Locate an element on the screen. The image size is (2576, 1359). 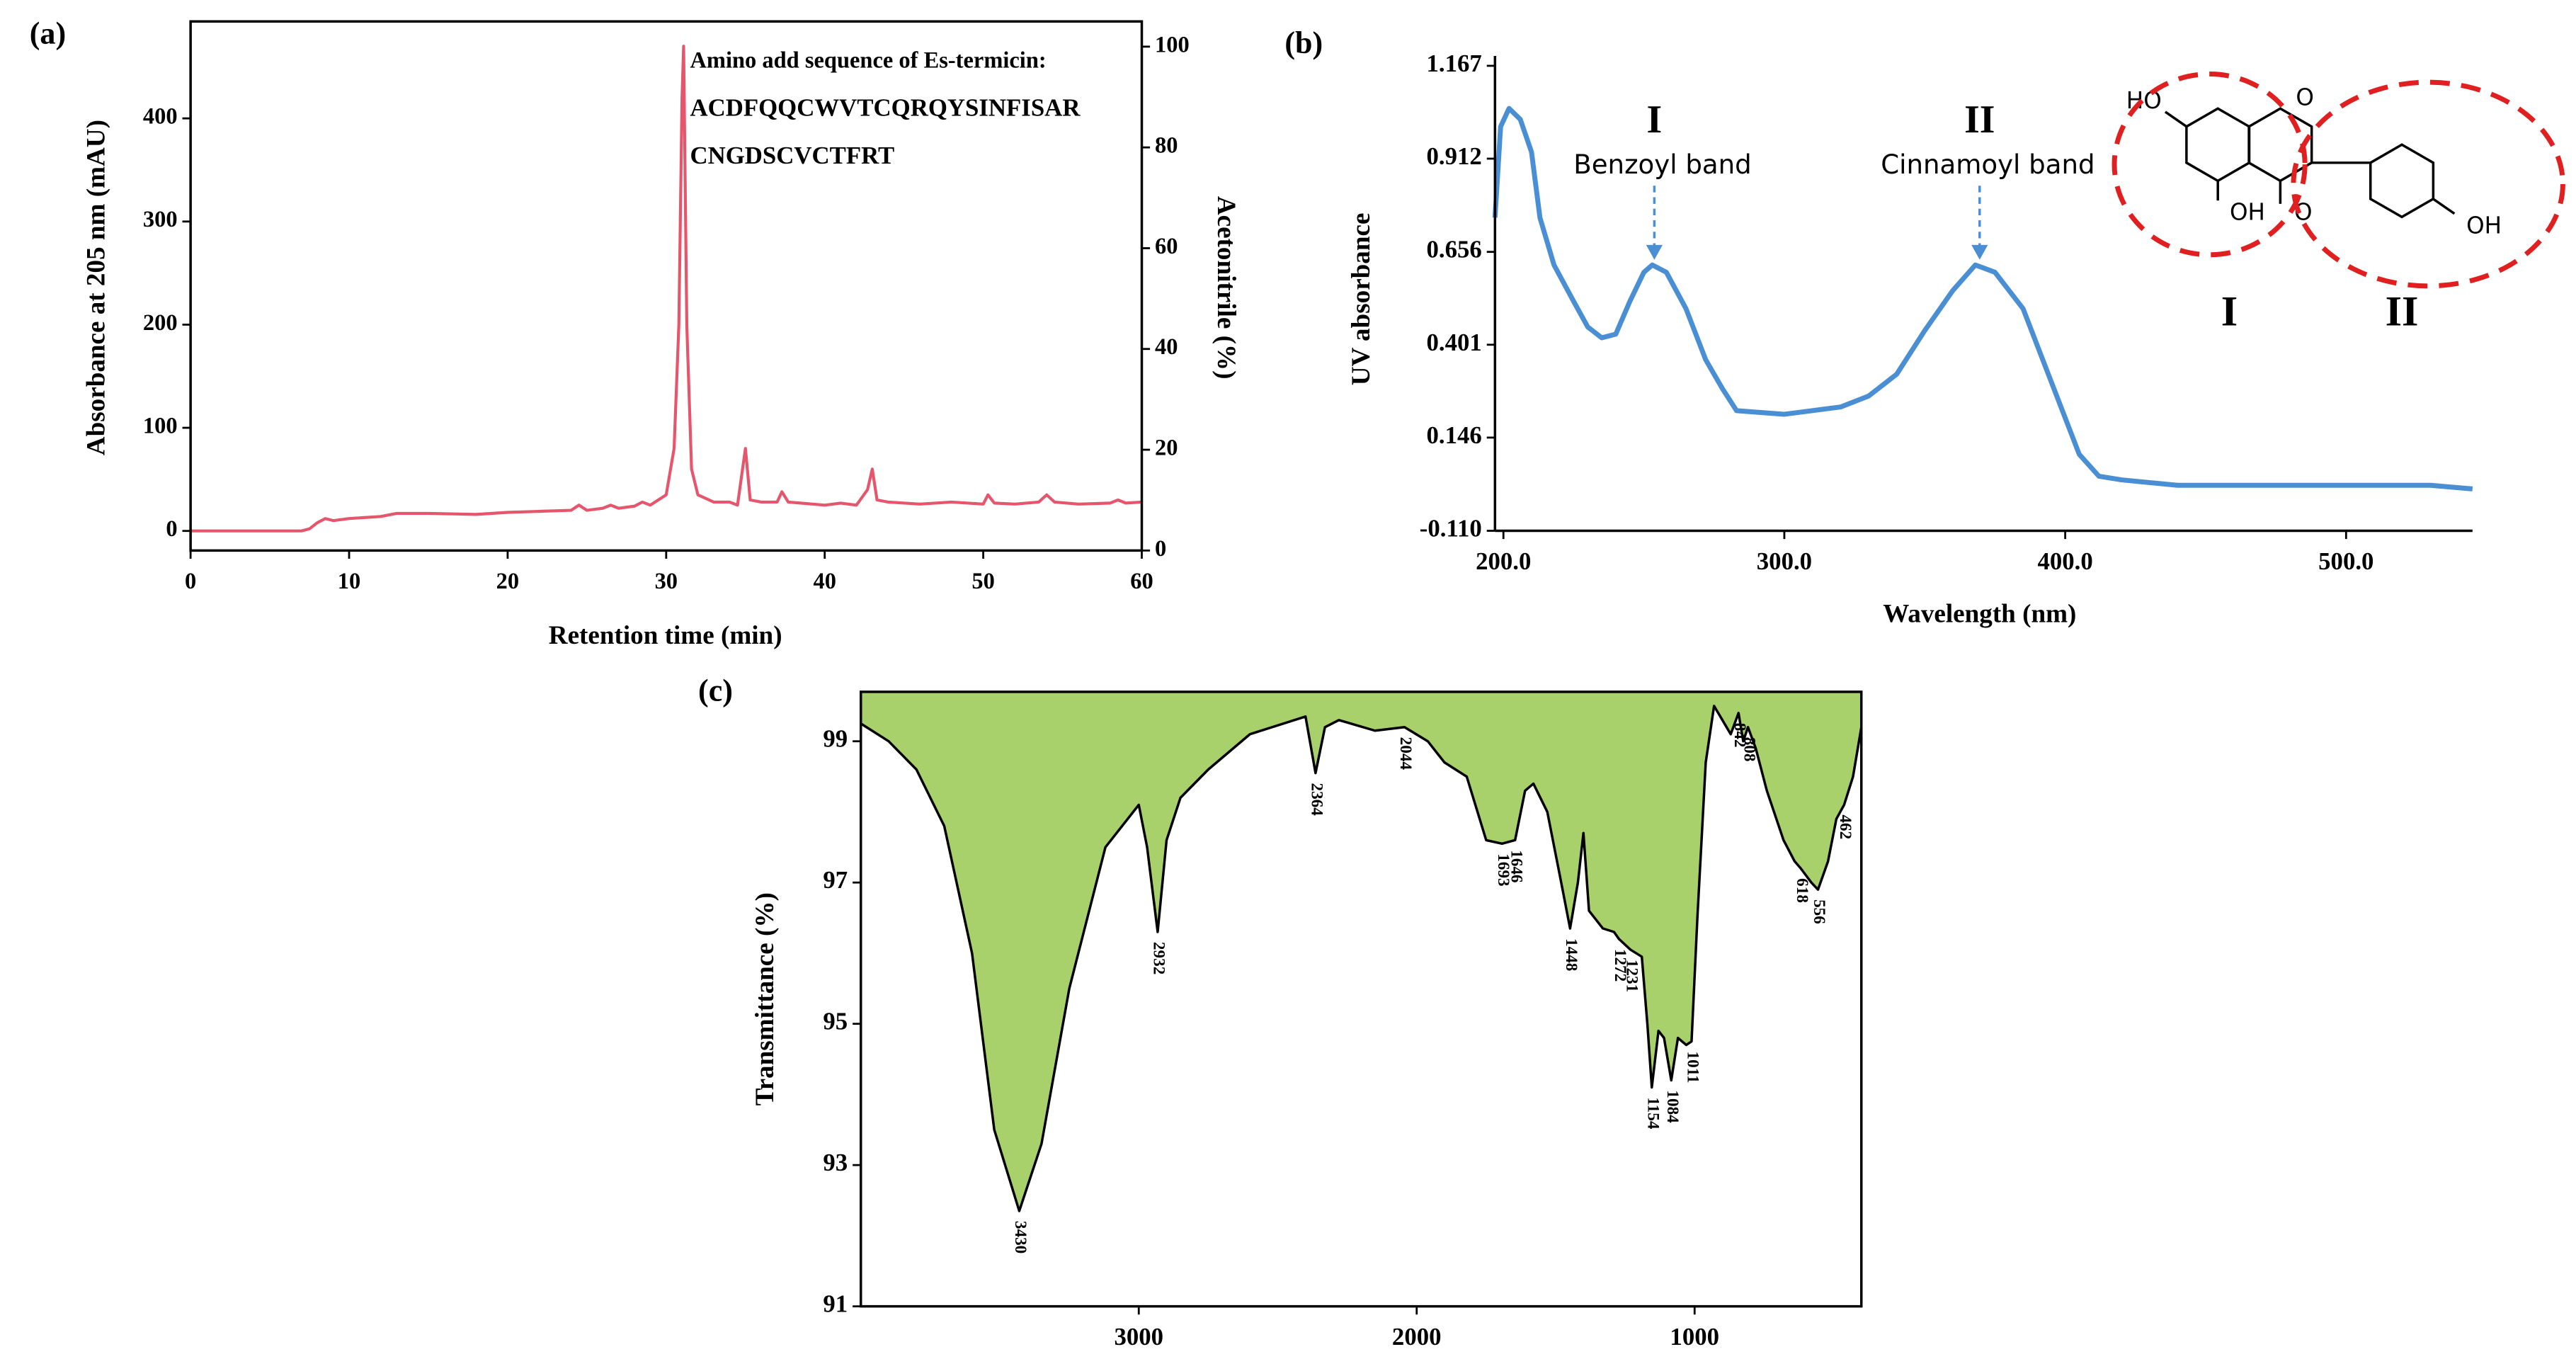
peak-label: 1272 is located at coordinates (1620, 965).